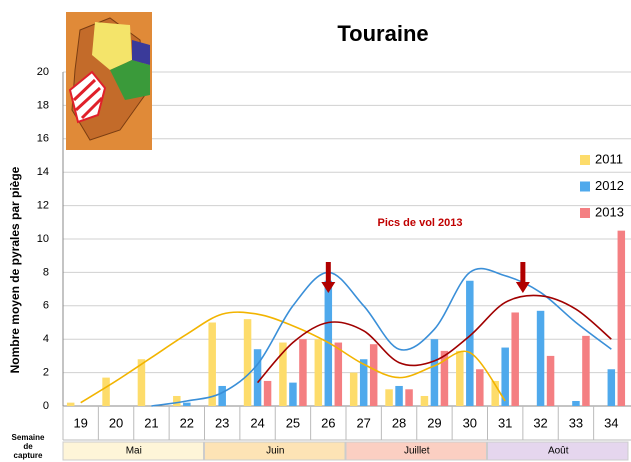 This screenshot has height=462, width=631. What do you see at coordinates (328, 422) in the screenshot?
I see `x-tick-label: 26` at bounding box center [328, 422].